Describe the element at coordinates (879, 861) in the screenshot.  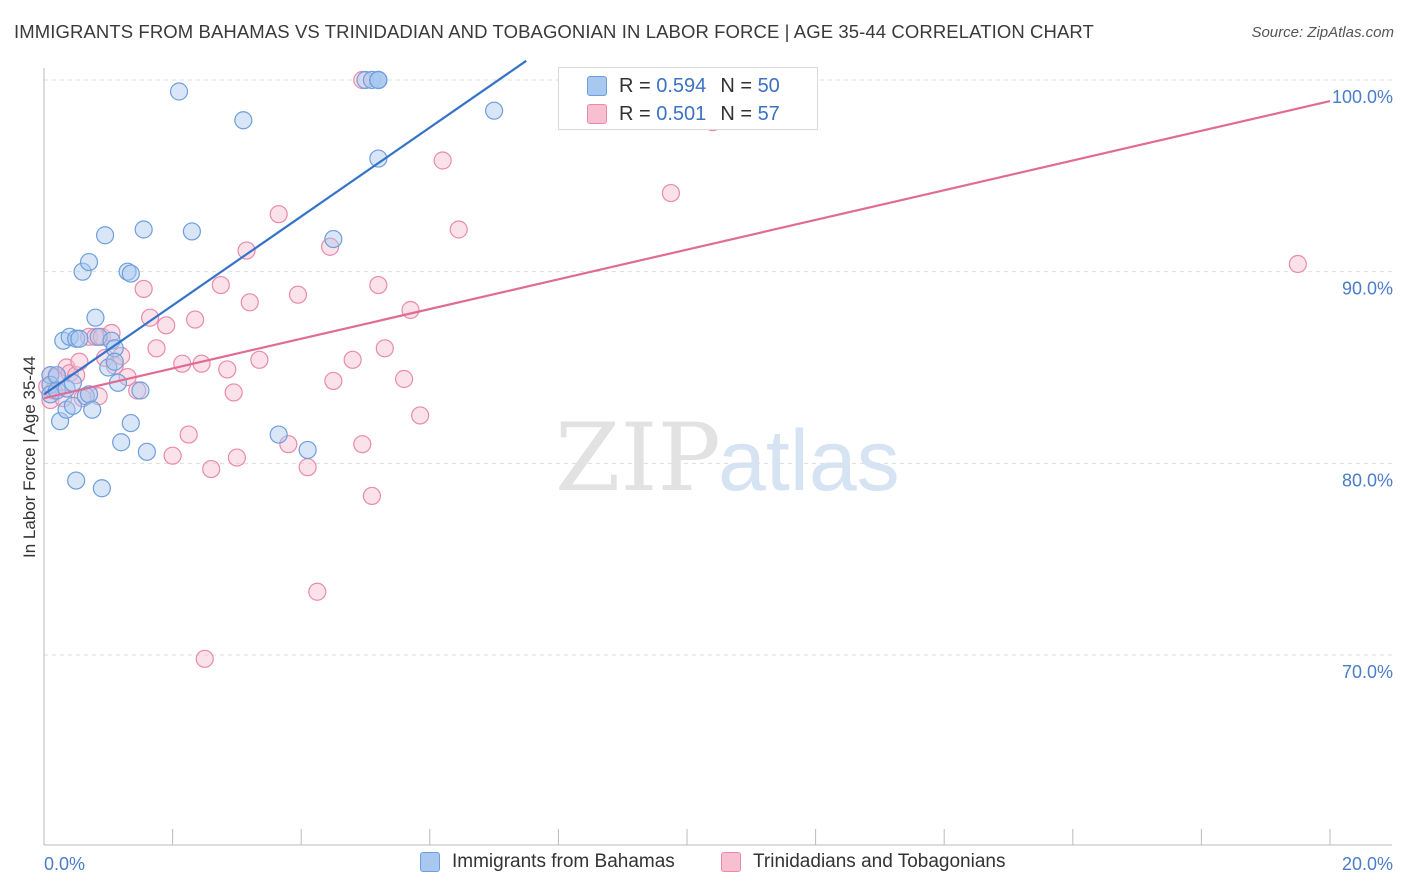
I see `legend-label-trinidadian: Trinidadians and Tobagonians` at that location.